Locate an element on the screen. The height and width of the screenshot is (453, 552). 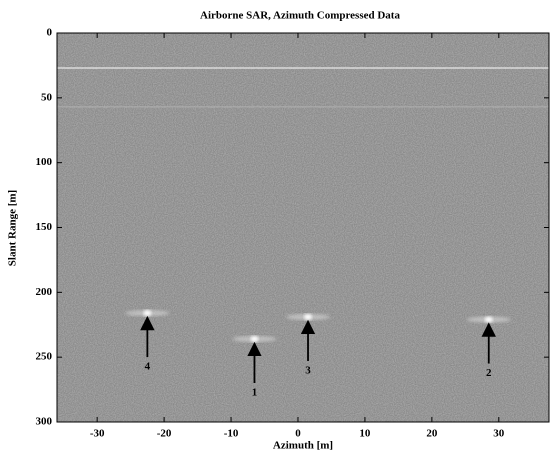
annotation-label: 2 is located at coordinates (489, 373).